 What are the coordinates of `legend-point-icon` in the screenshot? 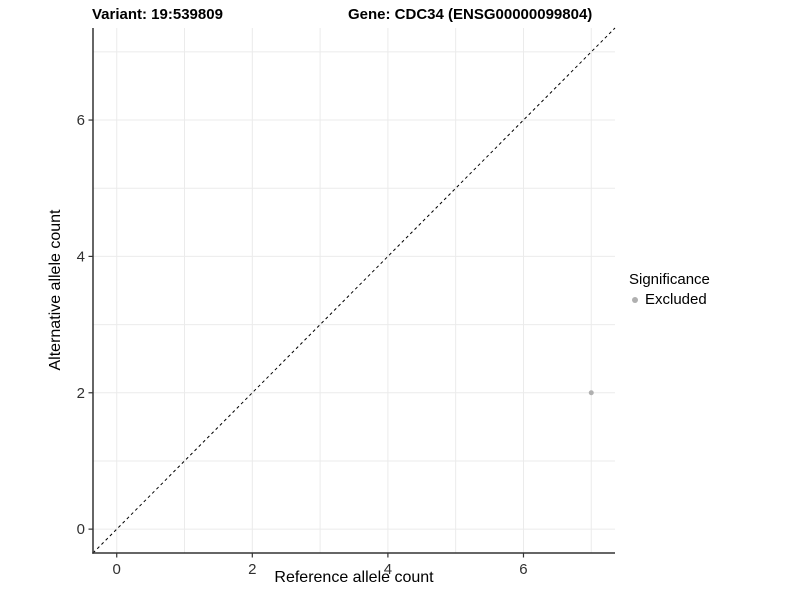 It's located at (635, 300).